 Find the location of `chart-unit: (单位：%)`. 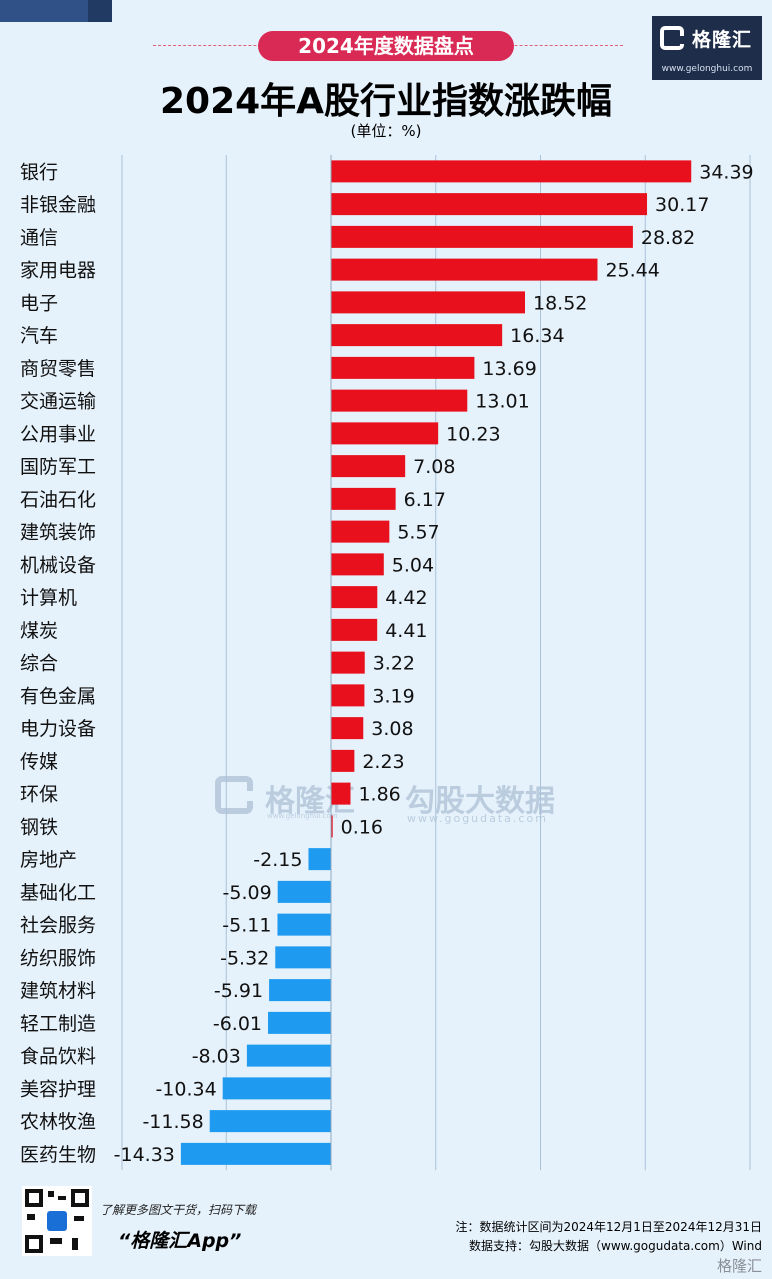

chart-unit: (单位：%) is located at coordinates (386, 131).